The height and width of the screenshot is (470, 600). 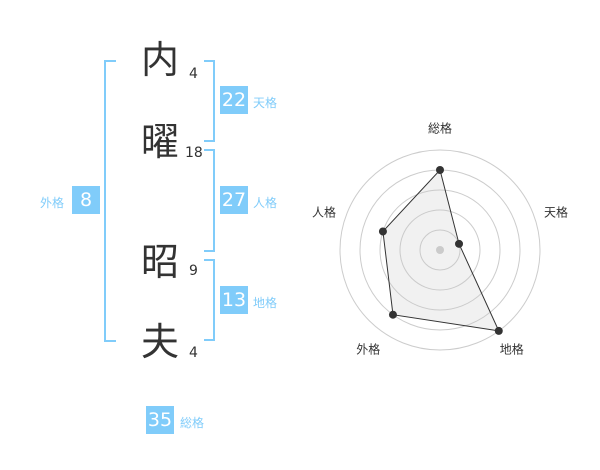 What do you see at coordinates (159, 342) in the screenshot?
I see `name-char: 夫` at bounding box center [159, 342].